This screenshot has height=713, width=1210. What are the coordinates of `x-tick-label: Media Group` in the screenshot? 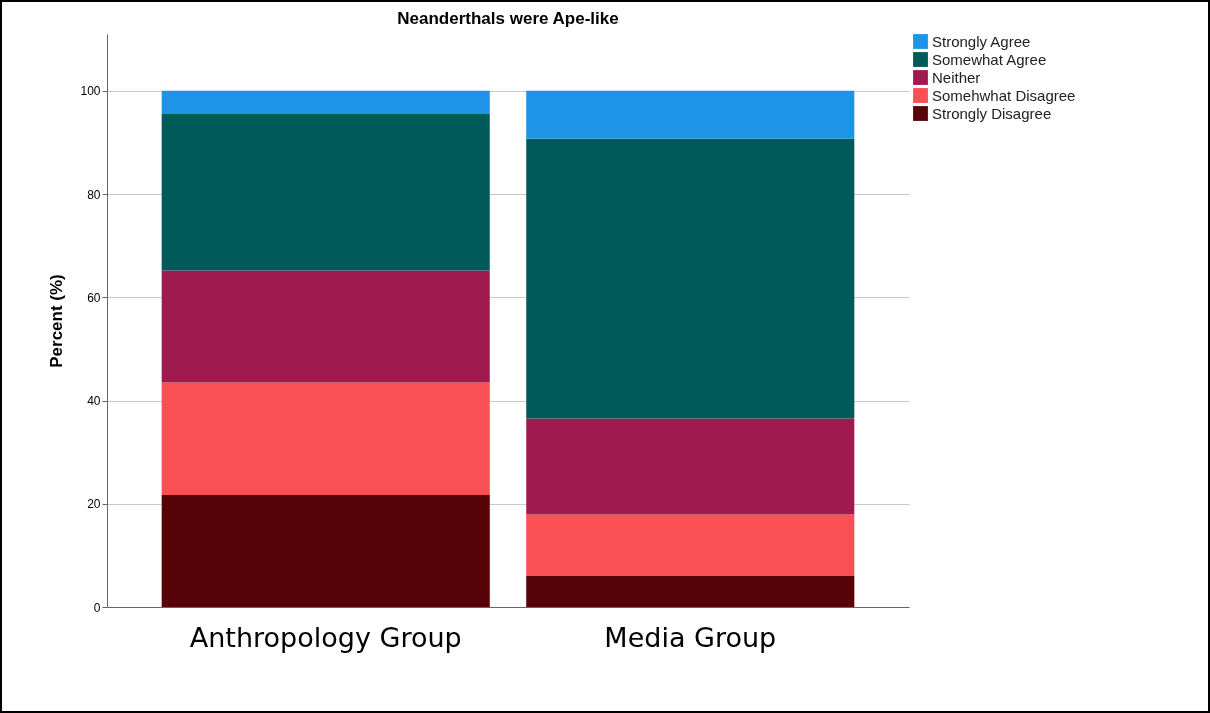 It's located at (690, 637).